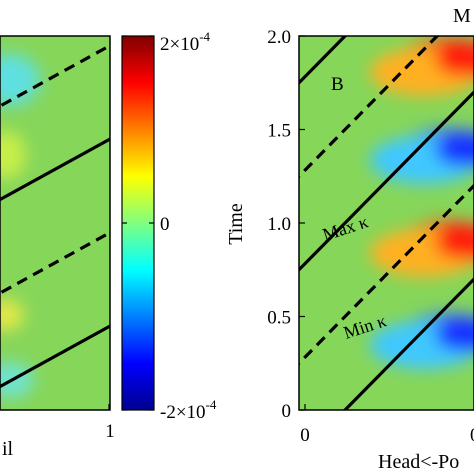  What do you see at coordinates (110, 431) in the screenshot?
I see `left-x-tick-label: 1` at bounding box center [110, 431].